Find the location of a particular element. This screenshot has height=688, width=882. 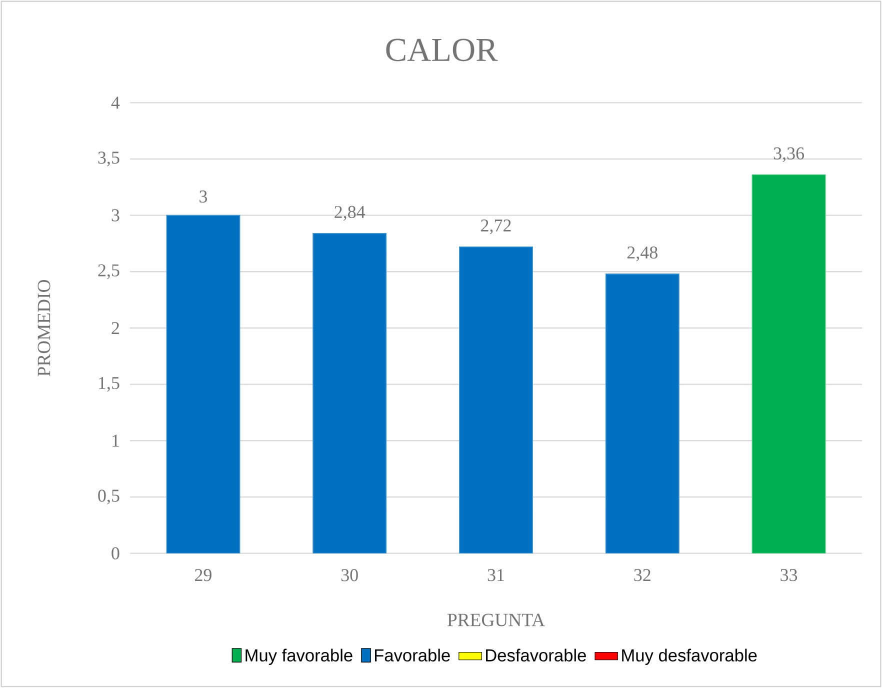

x-tick-label: 31 is located at coordinates (496, 575).